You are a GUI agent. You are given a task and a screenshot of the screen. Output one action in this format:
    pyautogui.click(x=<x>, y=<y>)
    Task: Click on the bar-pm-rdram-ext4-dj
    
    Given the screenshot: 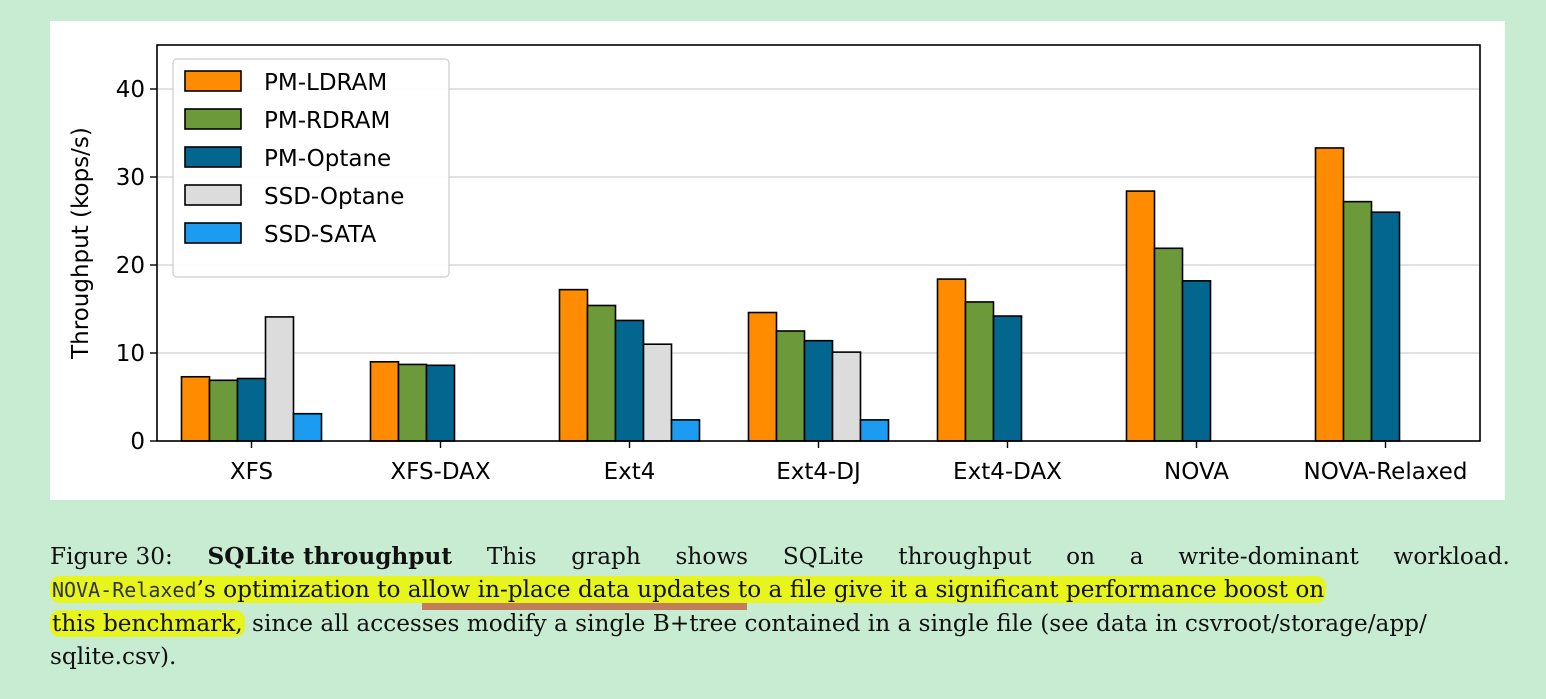 What is the action you would take?
    pyautogui.click(x=790, y=386)
    